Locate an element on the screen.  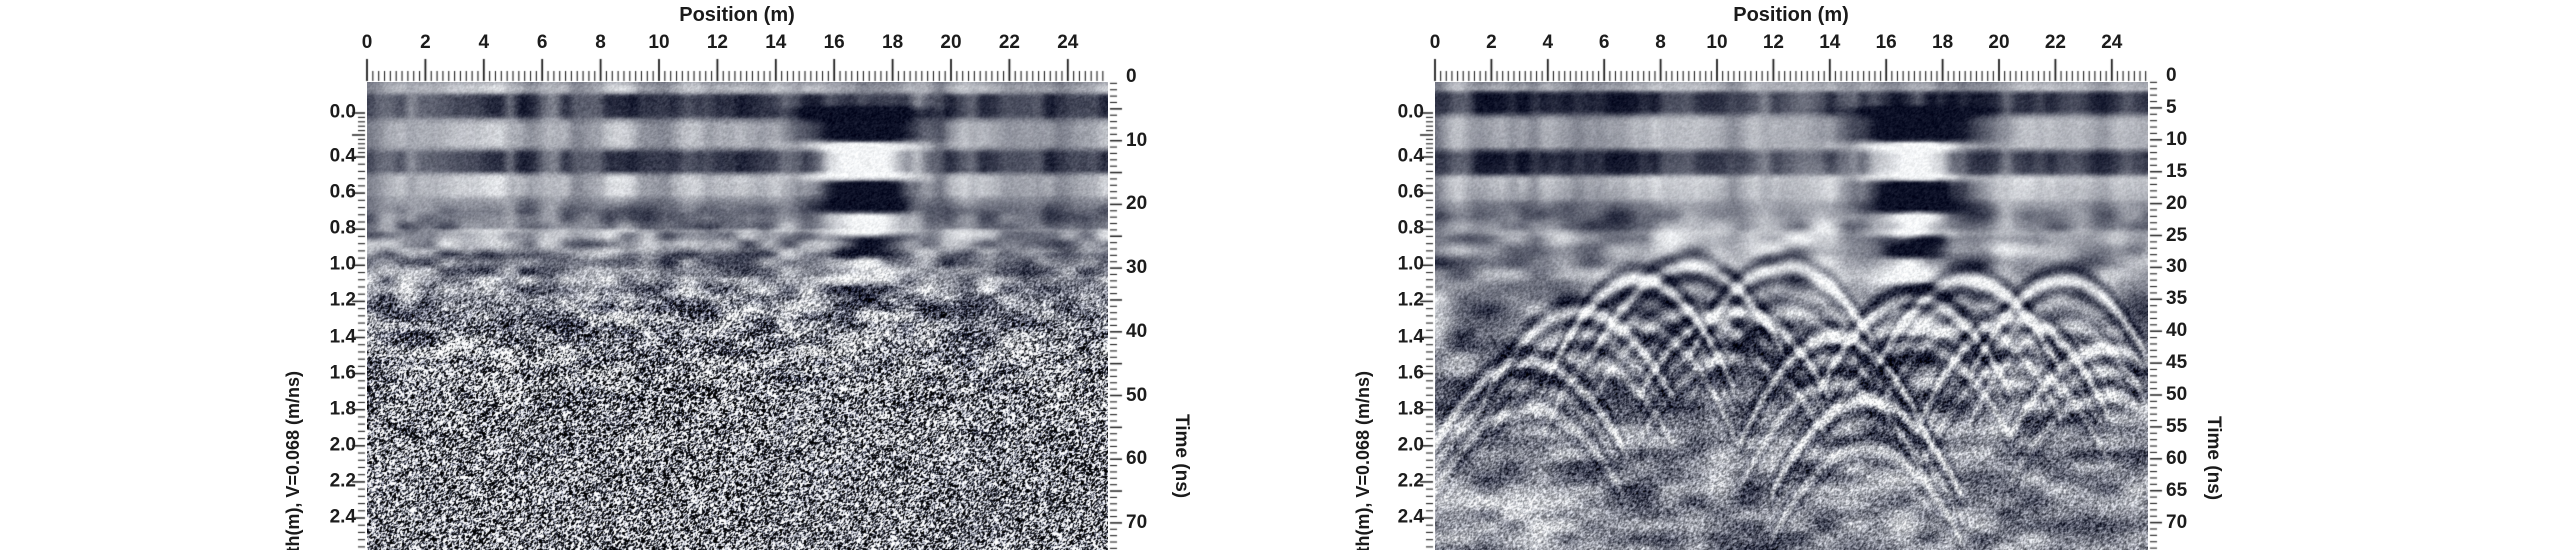
time-tick-label: 5 is located at coordinates (2171, 107).